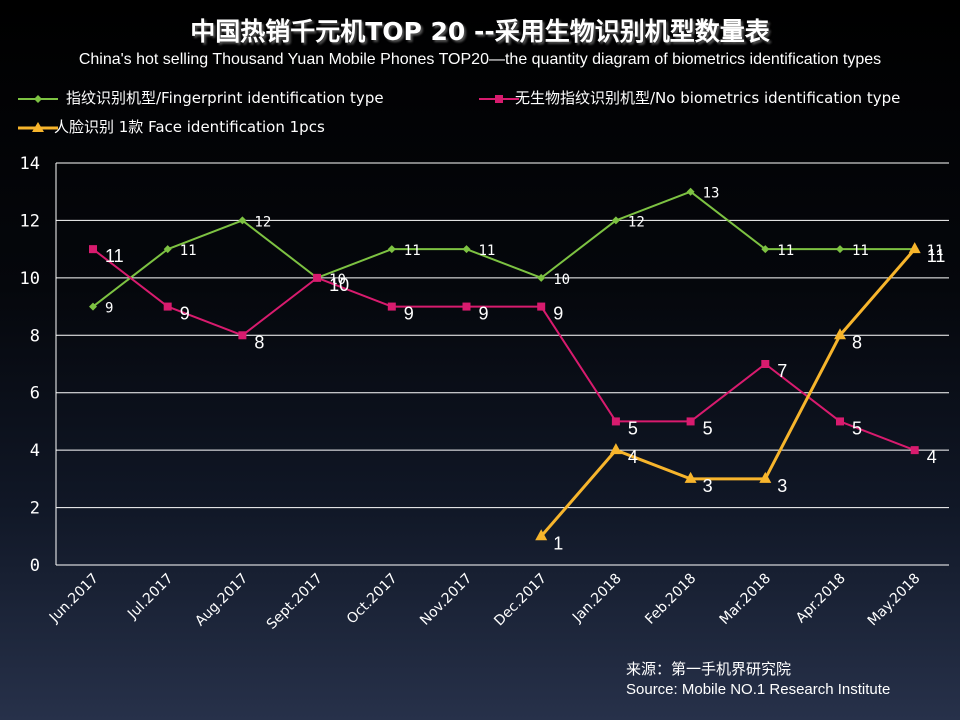 This screenshot has height=720, width=960. Describe the element at coordinates (558, 543) in the screenshot. I see `data-label: 1` at that location.